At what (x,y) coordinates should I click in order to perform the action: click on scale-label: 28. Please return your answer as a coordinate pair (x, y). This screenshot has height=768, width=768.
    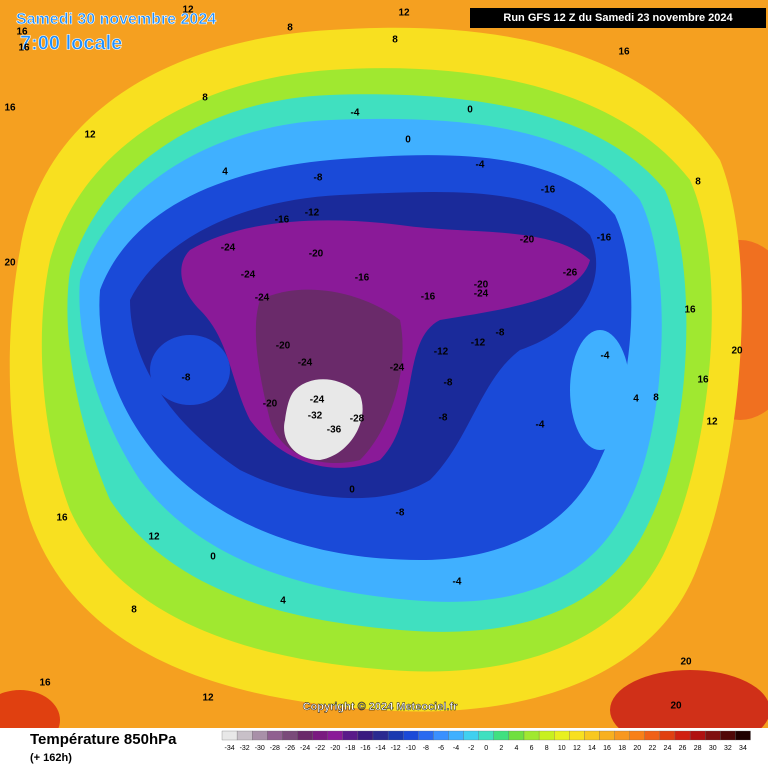
    Looking at the image, I should click on (698, 748).